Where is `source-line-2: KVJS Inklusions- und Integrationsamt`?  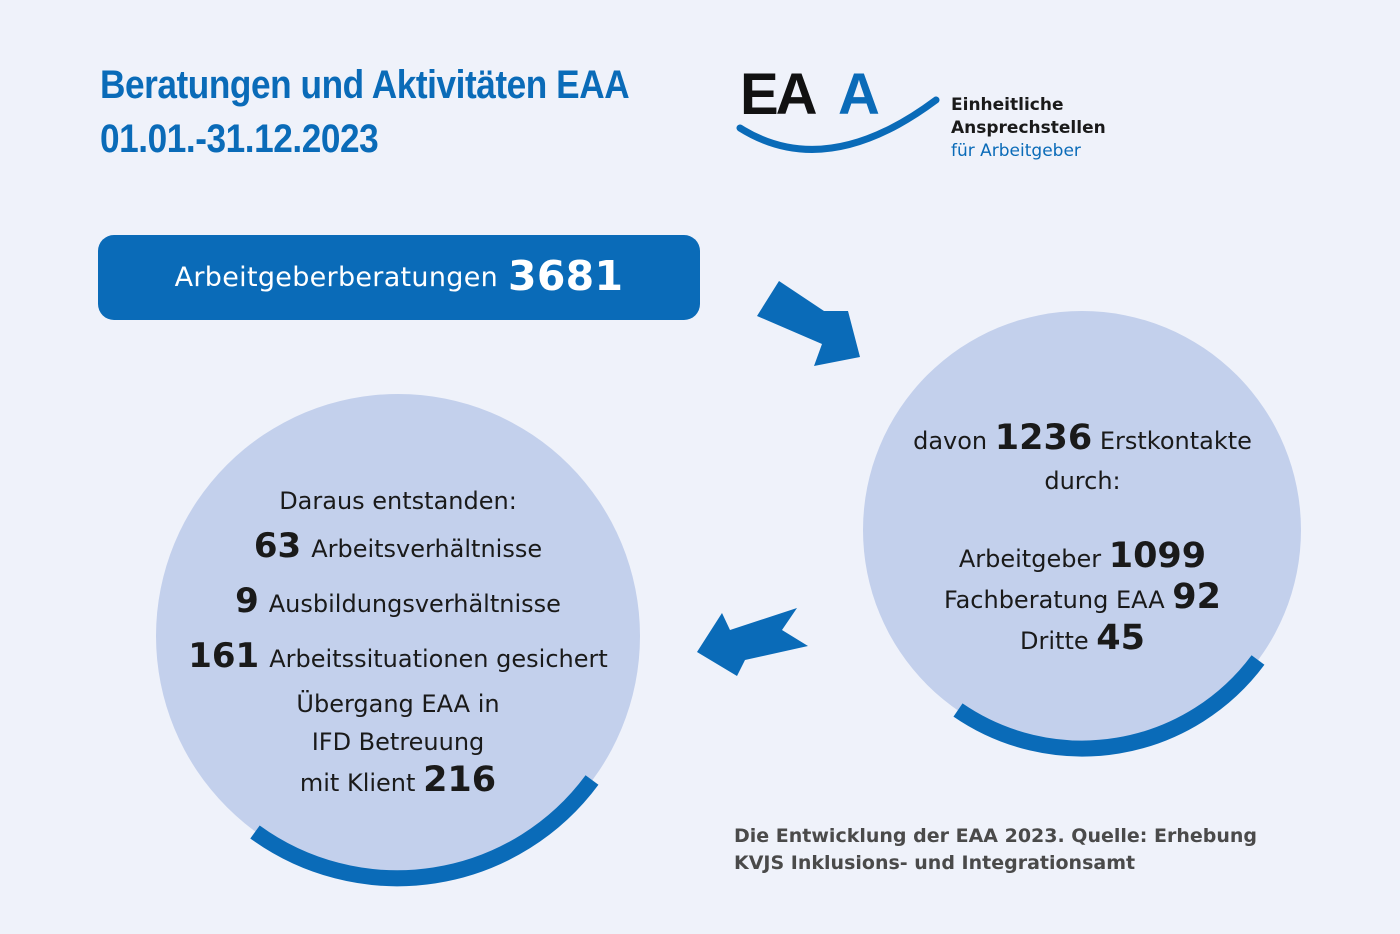
source-line-2: KVJS Inklusions- und Integrationsamt is located at coordinates (935, 863).